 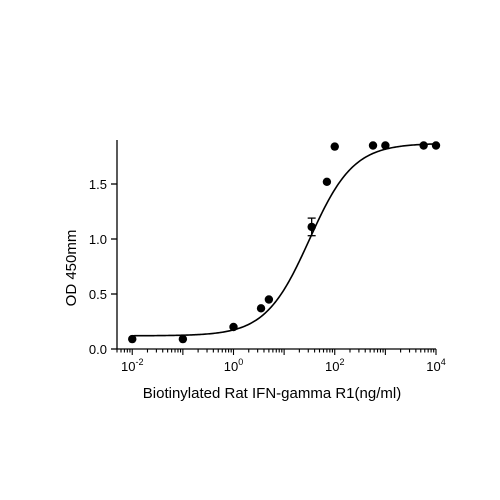 I want to click on x-axis: 10⁻² 10⁰ 10² 10⁴, so click(x=281, y=361).